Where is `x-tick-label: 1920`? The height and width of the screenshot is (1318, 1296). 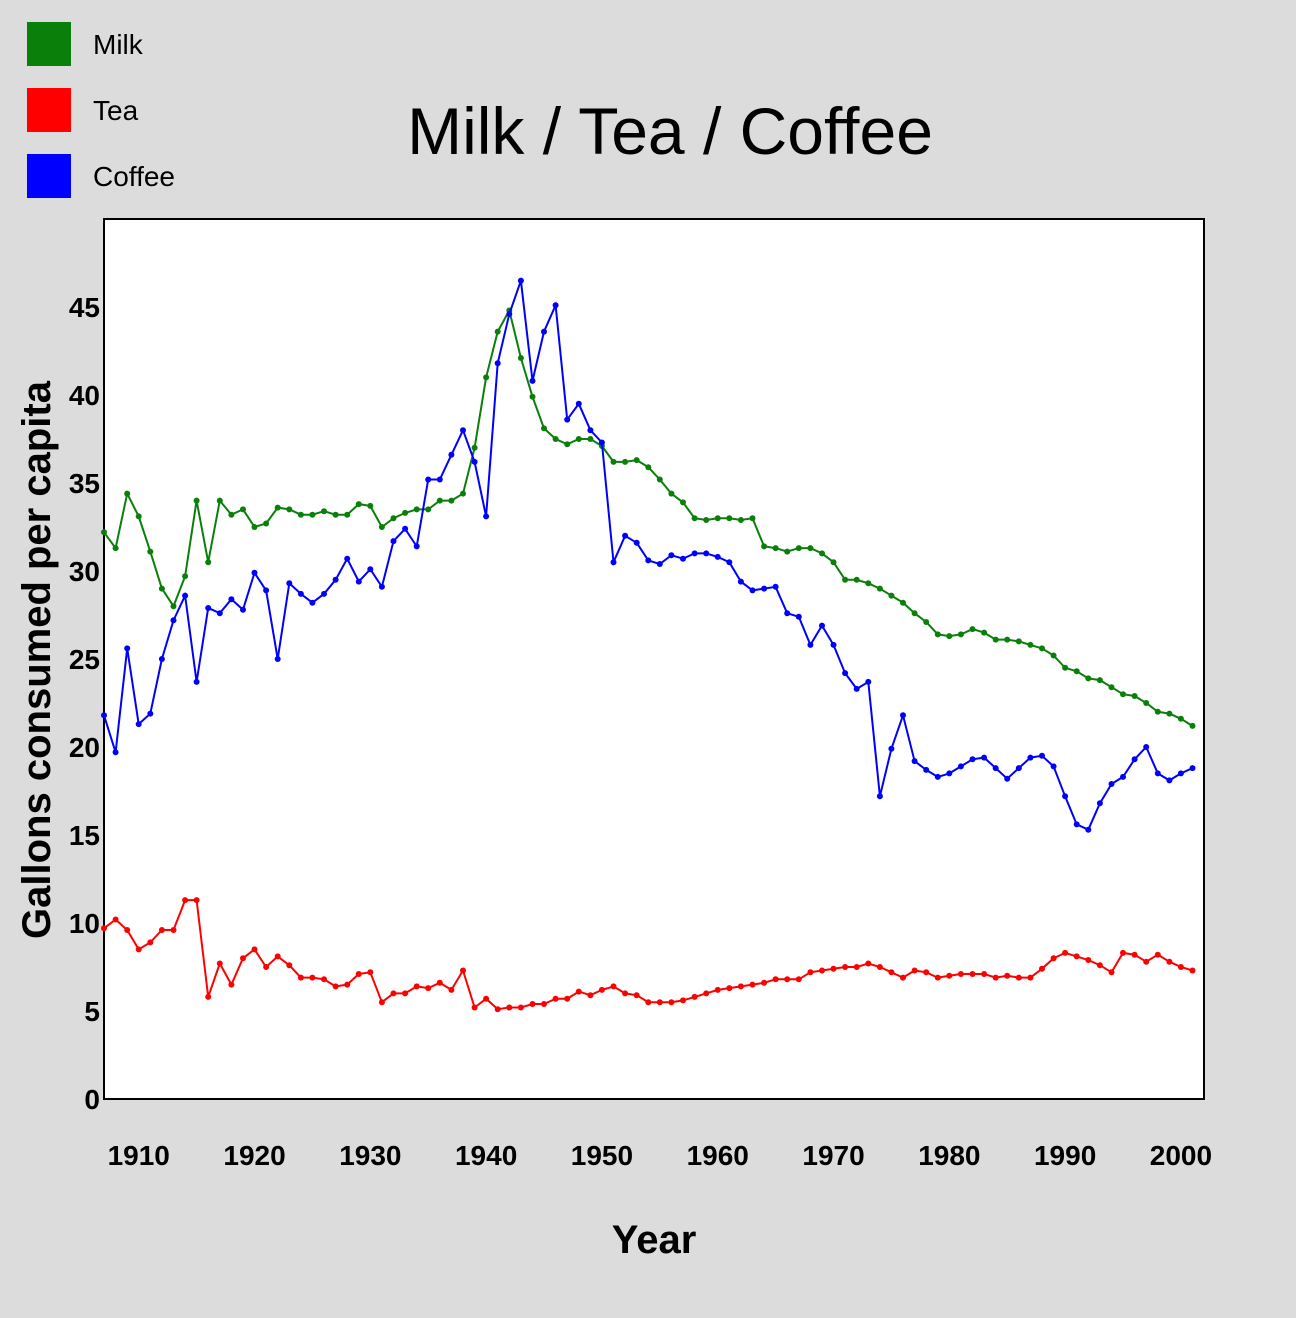 x-tick-label: 1920 is located at coordinates (254, 1155).